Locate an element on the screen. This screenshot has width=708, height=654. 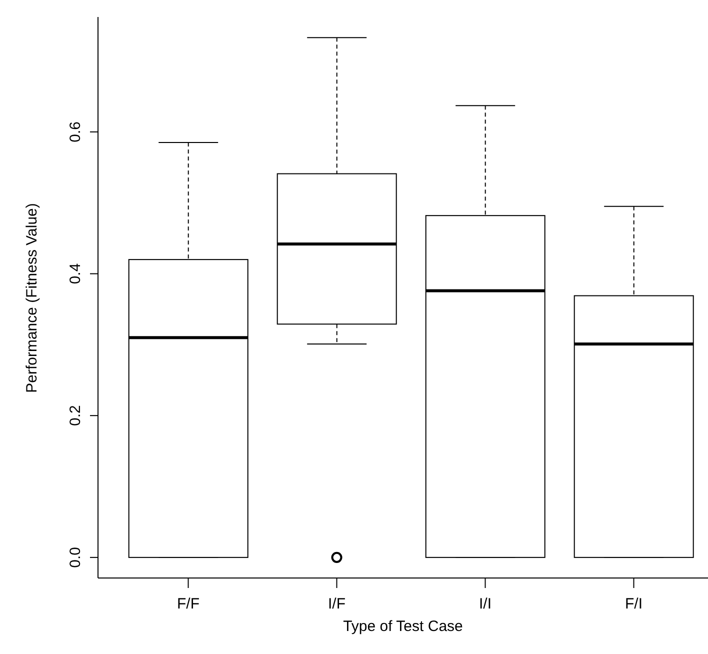
y-tick-label: 0.4 is located at coordinates (75, 273).